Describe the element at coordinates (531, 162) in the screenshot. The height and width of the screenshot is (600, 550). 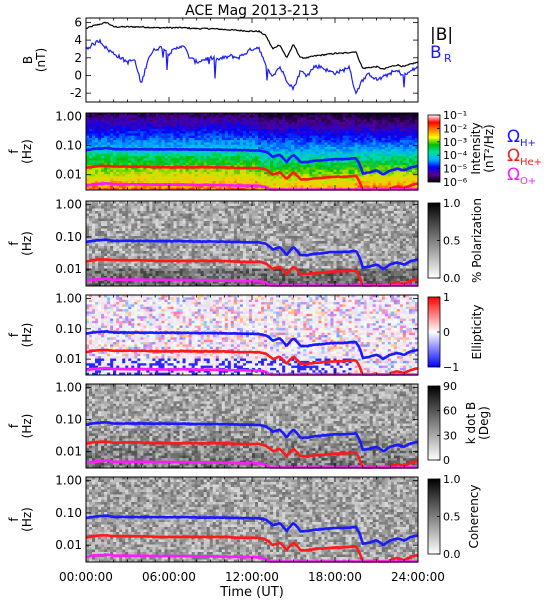
I see `legend-ion-subscript: He+` at that location.